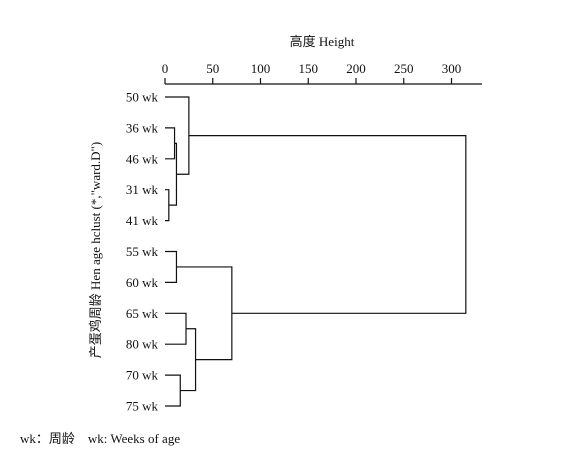 This screenshot has width=587, height=459. I want to click on x-tick-label: 200, so click(356, 68).